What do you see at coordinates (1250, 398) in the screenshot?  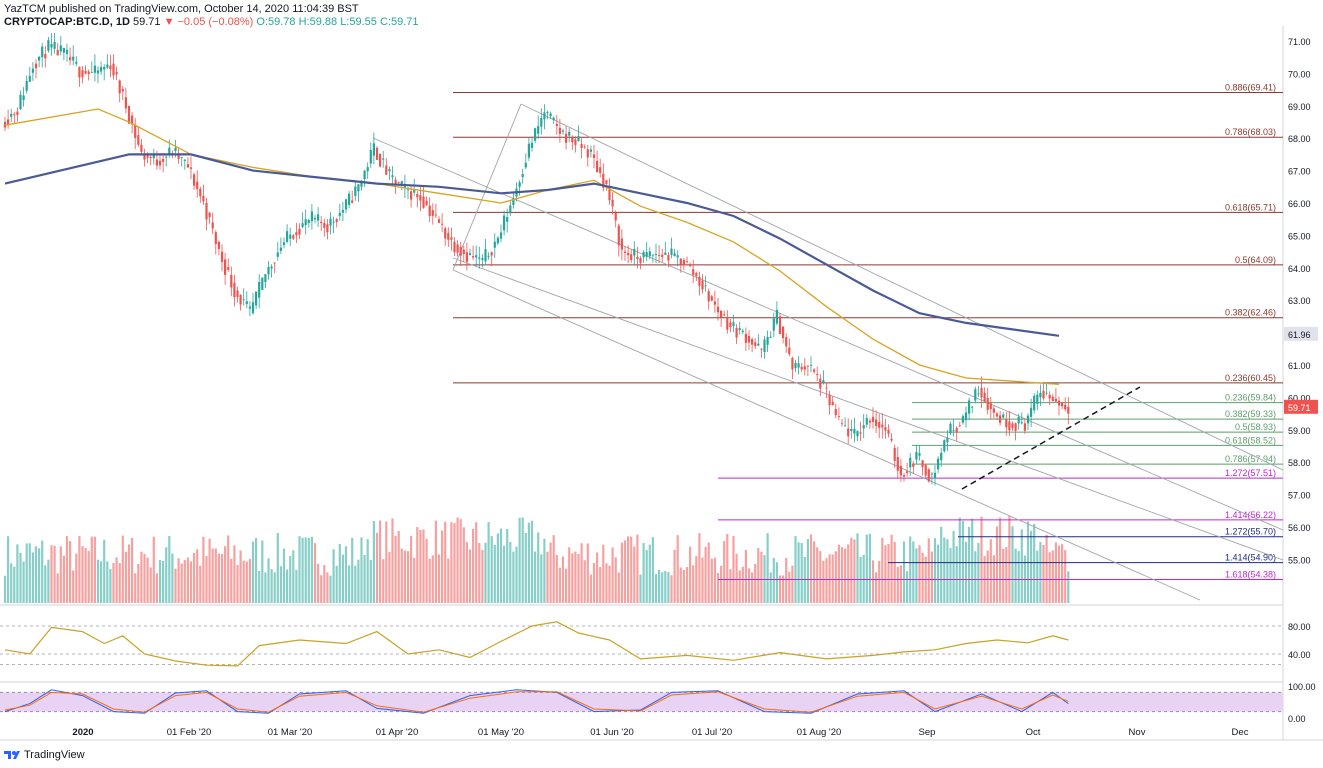 I see `fib-level-label: 0.236(59.84)` at bounding box center [1250, 398].